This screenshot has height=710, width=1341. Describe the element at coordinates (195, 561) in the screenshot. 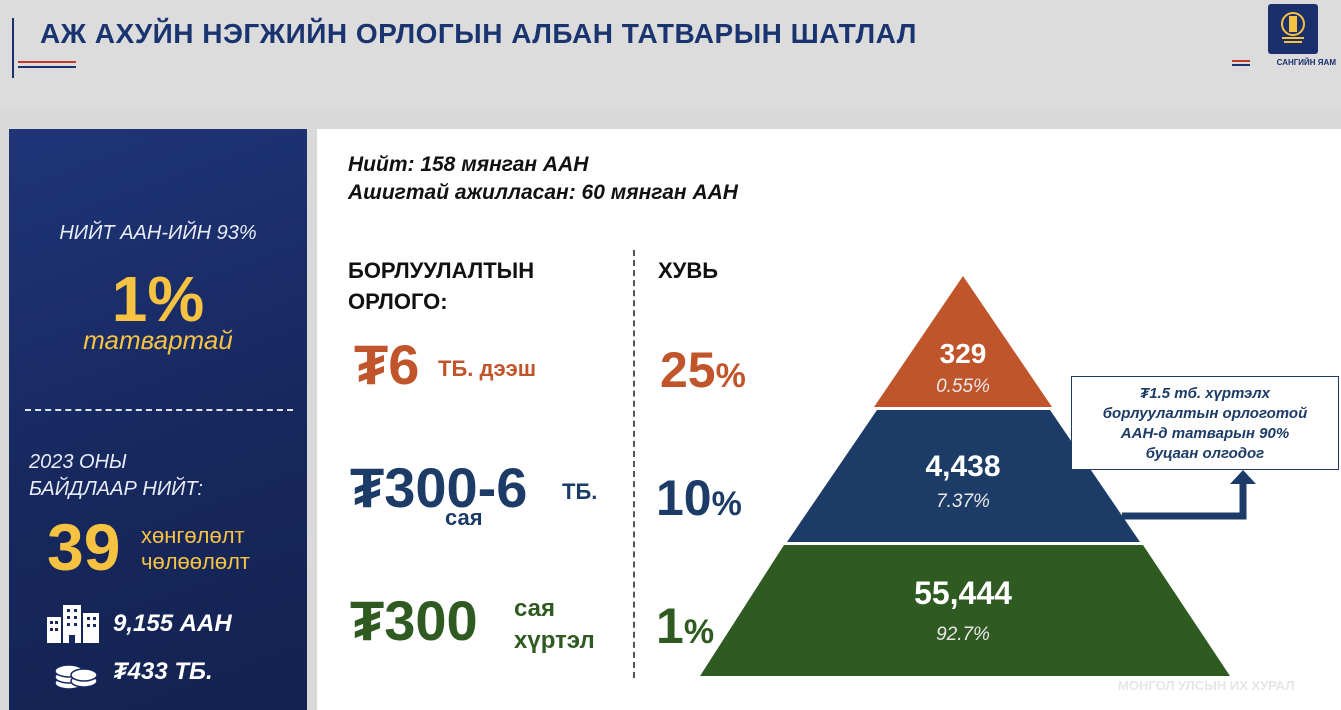

I see `relief-label-line2: чөлөөлөлт` at that location.